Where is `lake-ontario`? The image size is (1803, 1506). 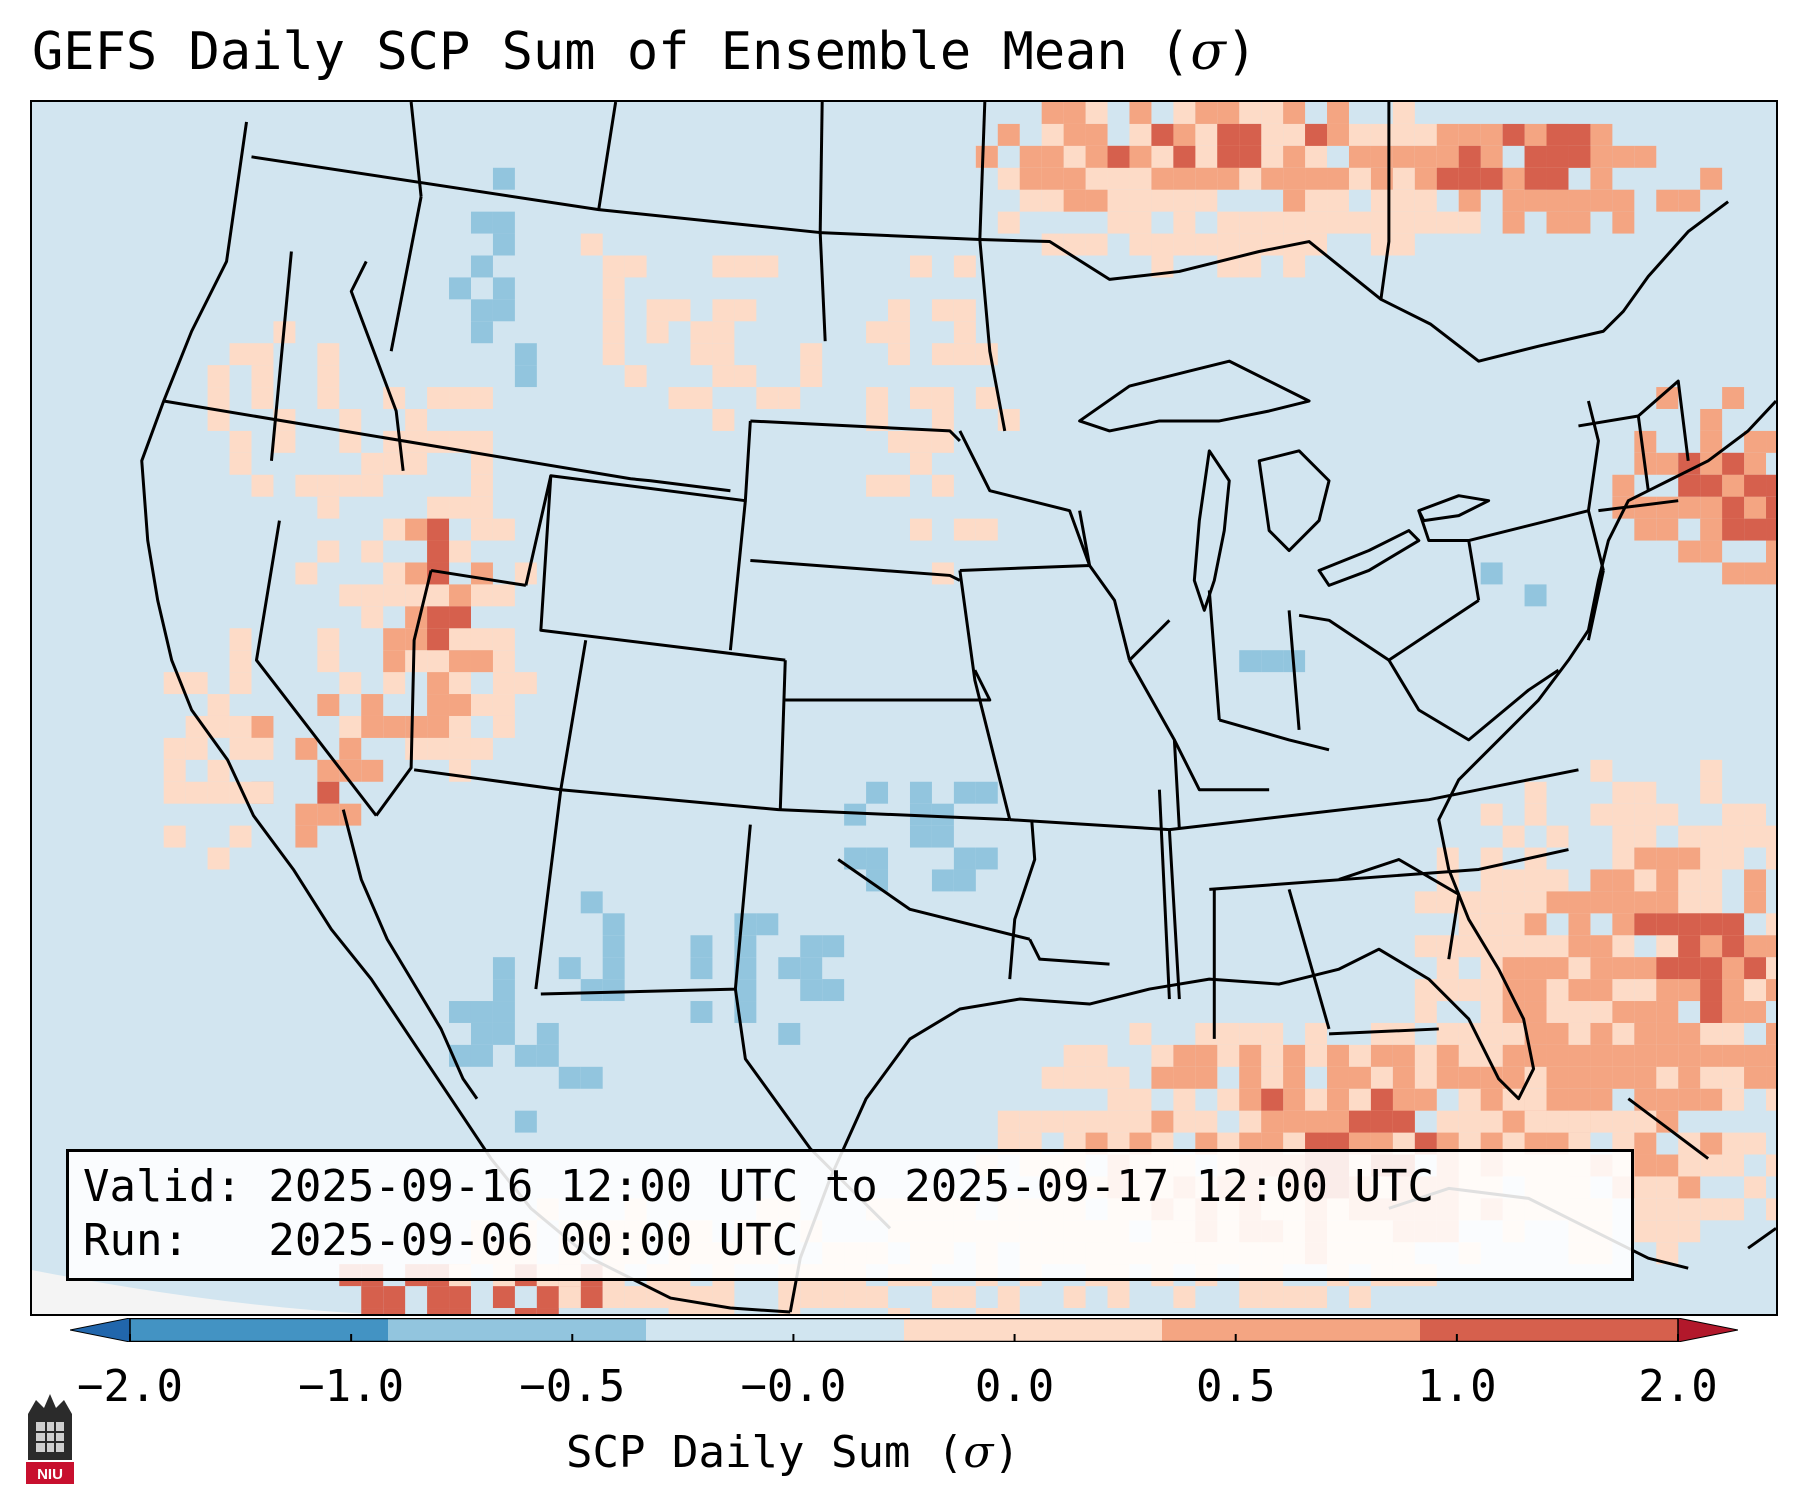
lake-ontario is located at coordinates (1454, 508).